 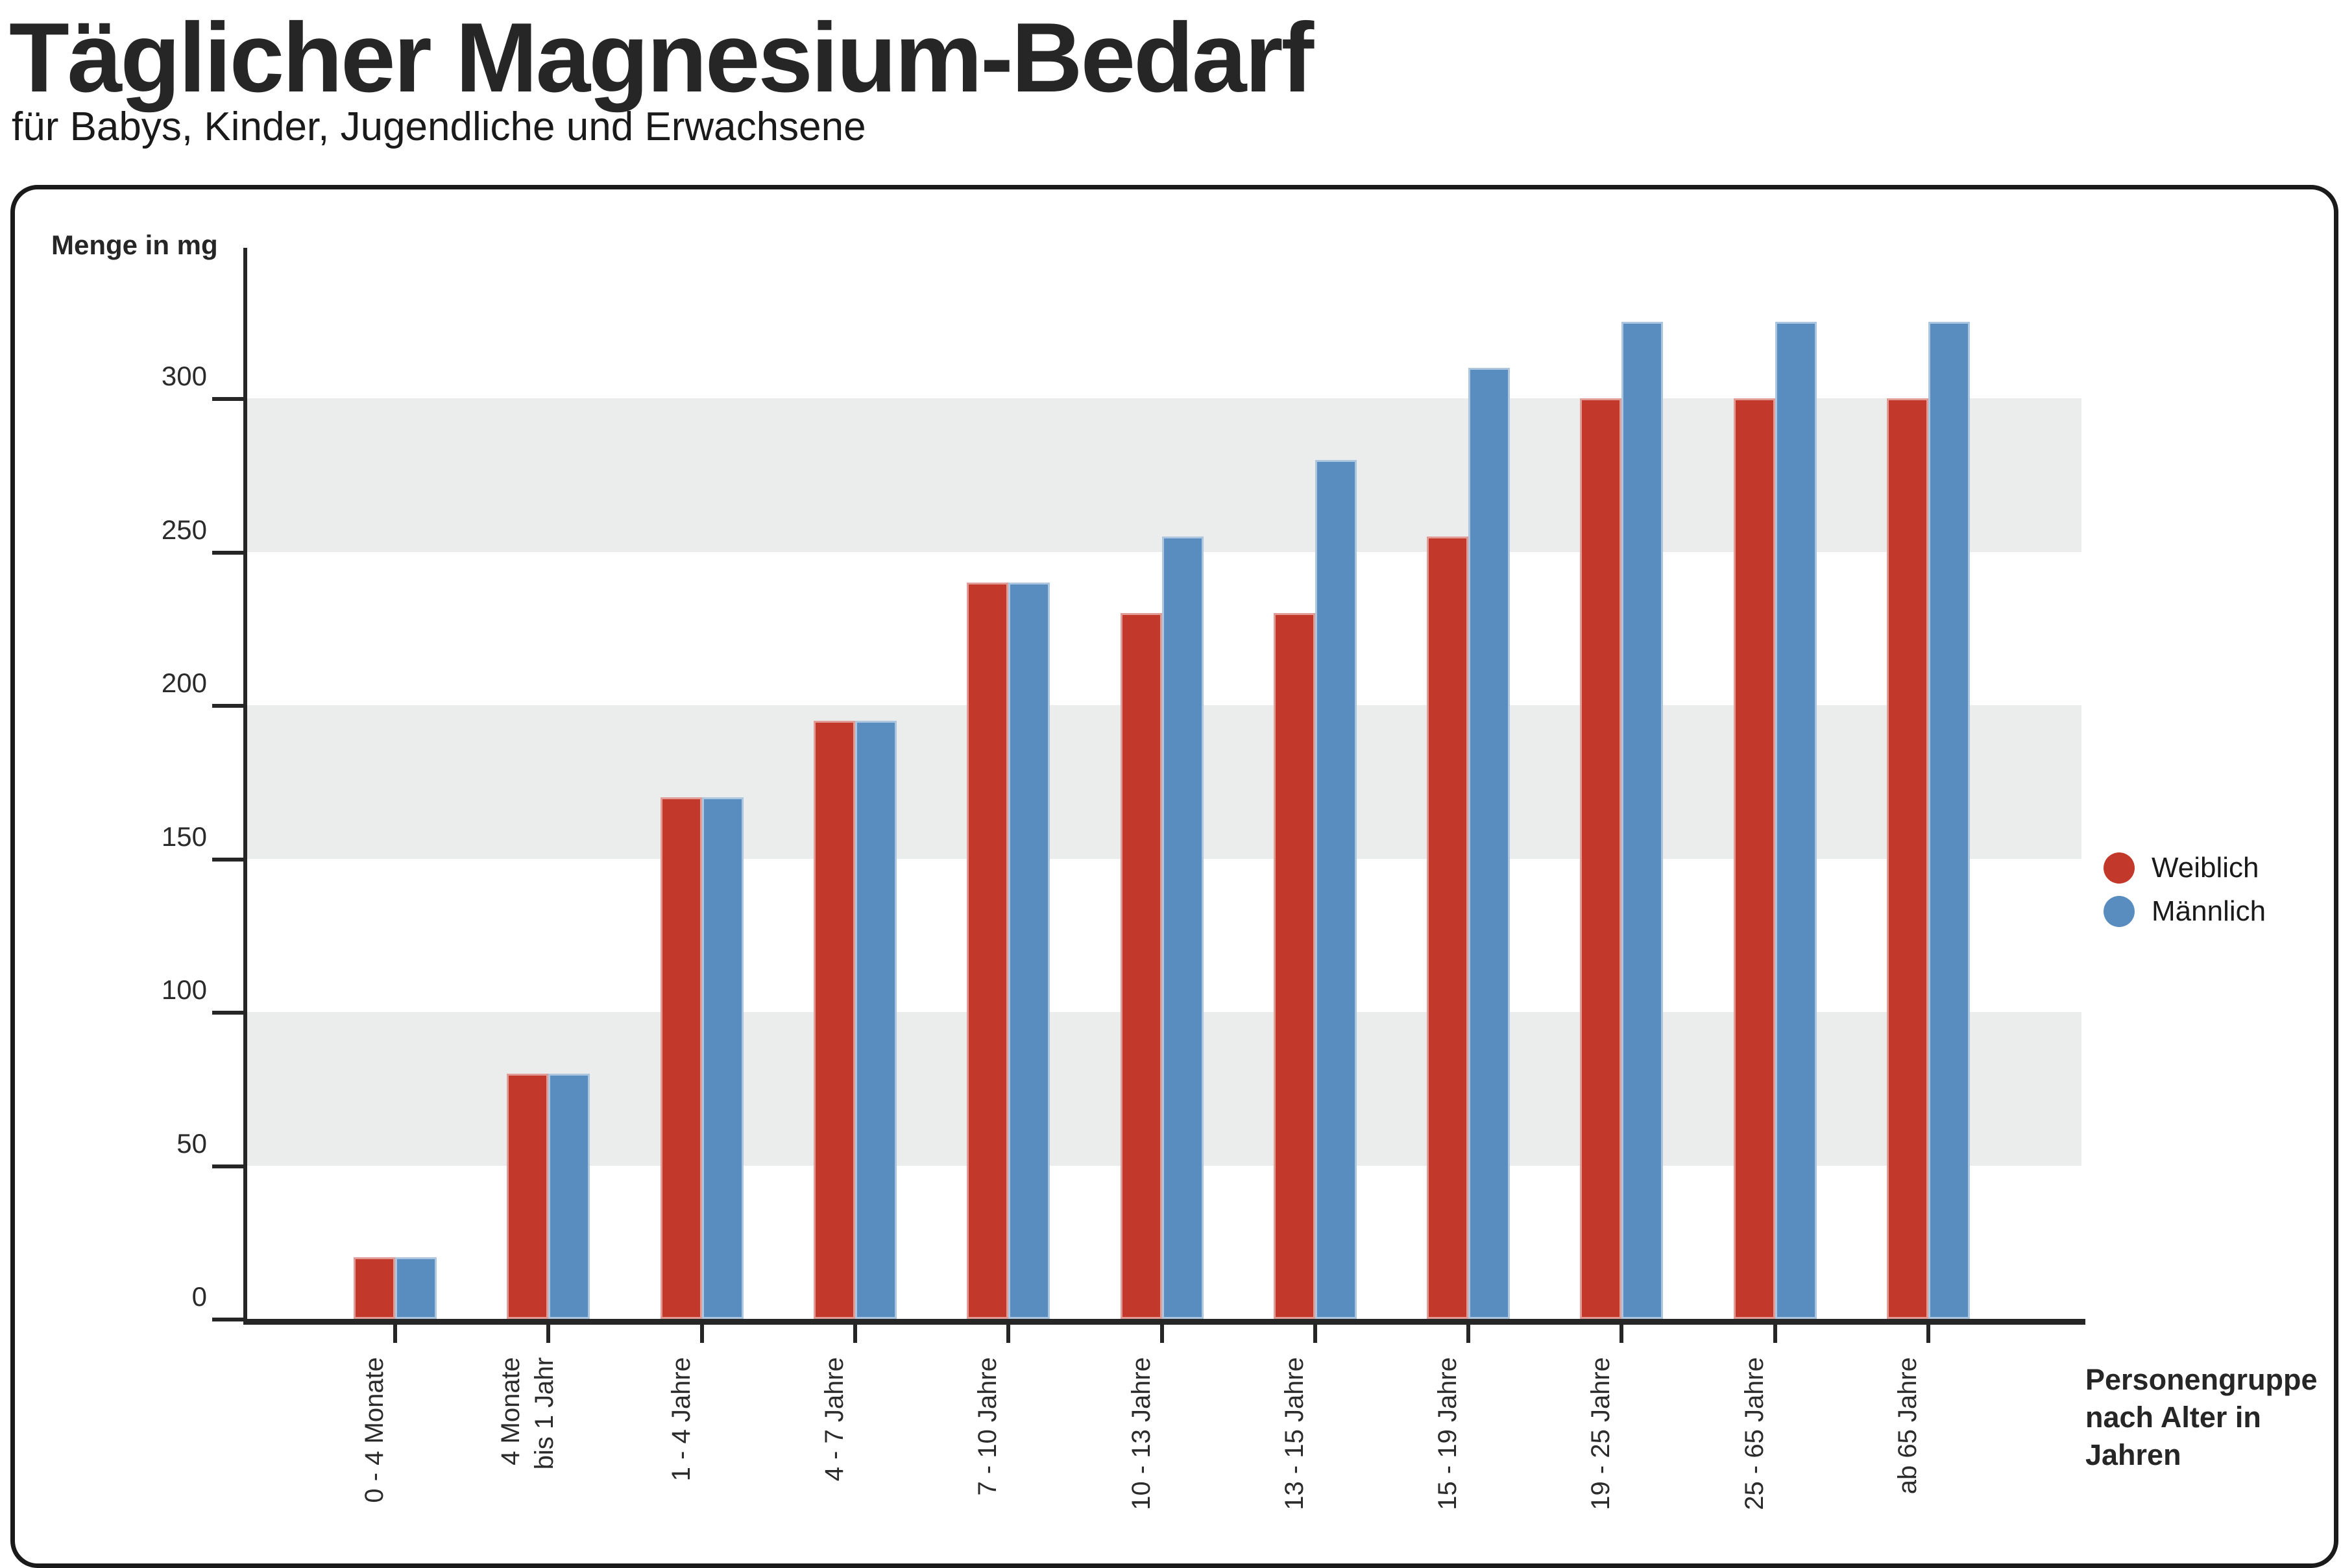 What do you see at coordinates (416, 1288) in the screenshot?
I see `bar-männlich-0` at bounding box center [416, 1288].